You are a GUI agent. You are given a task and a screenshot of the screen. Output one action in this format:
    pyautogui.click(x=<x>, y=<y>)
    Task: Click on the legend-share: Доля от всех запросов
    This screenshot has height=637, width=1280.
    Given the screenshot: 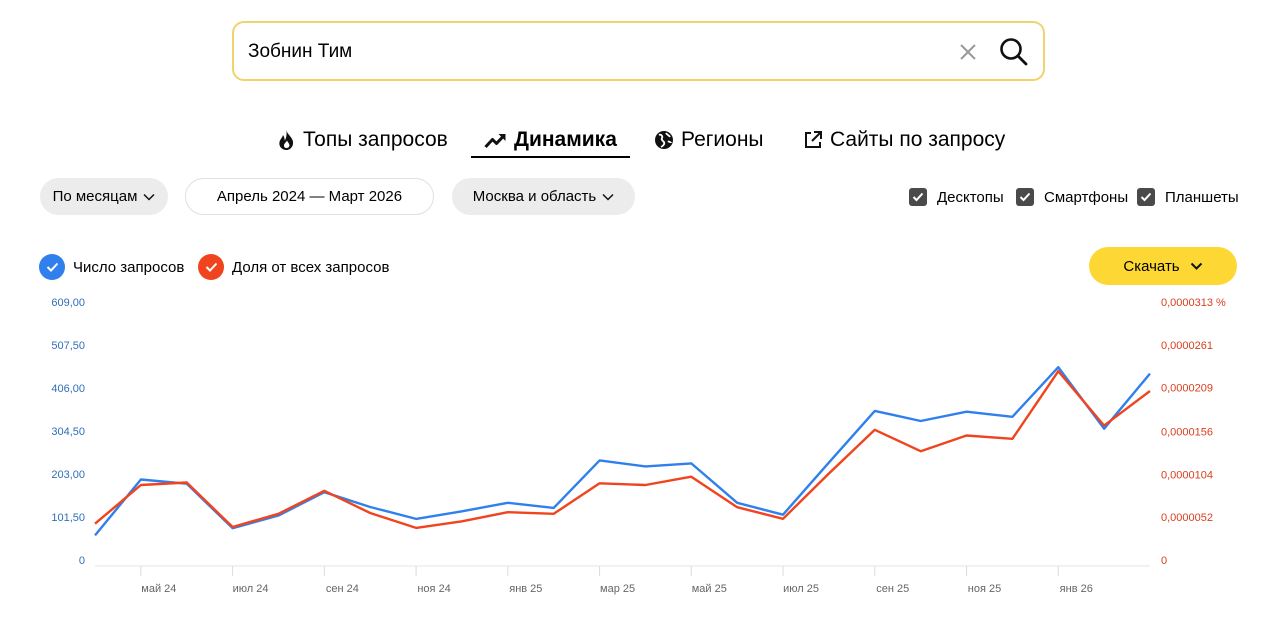 What is the action you would take?
    pyautogui.click(x=293, y=267)
    